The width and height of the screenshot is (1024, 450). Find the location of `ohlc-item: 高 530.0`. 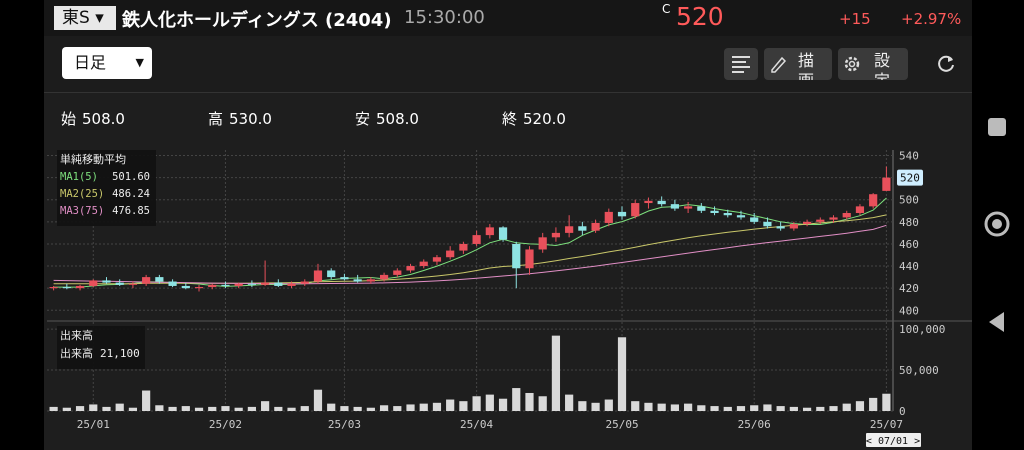

ohlc-item: 高 530.0 is located at coordinates (240, 118).